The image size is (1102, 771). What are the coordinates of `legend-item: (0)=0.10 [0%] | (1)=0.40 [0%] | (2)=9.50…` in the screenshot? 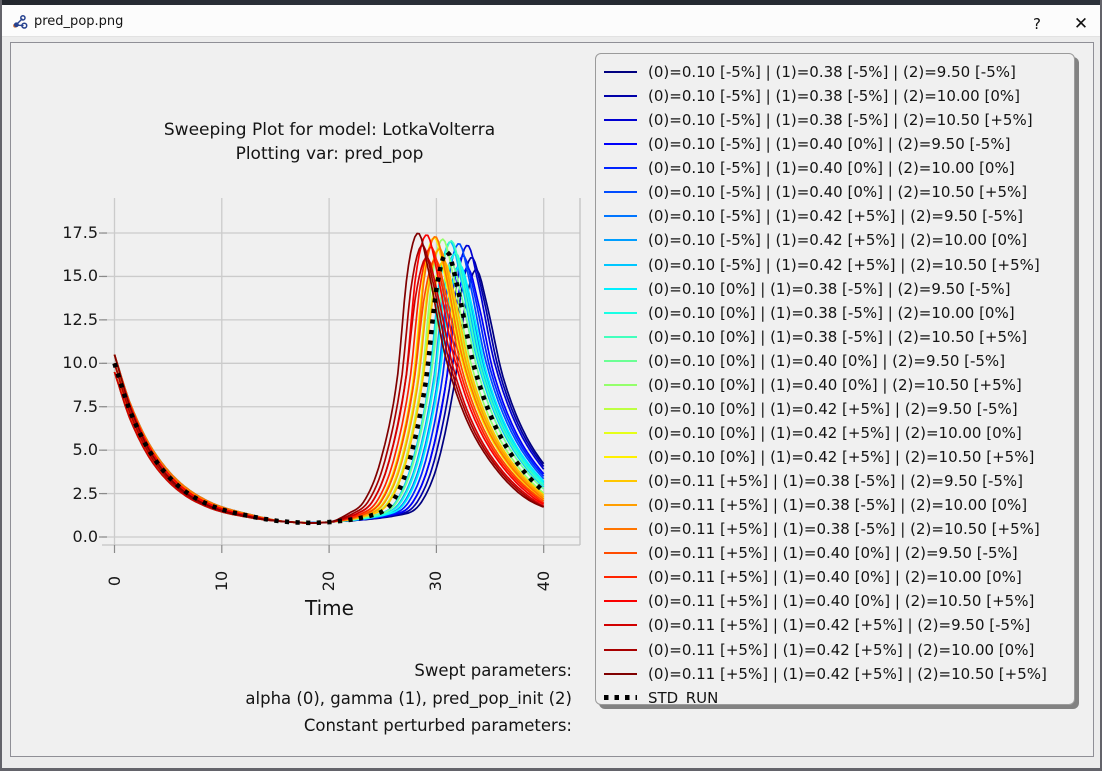 It's located at (839, 361).